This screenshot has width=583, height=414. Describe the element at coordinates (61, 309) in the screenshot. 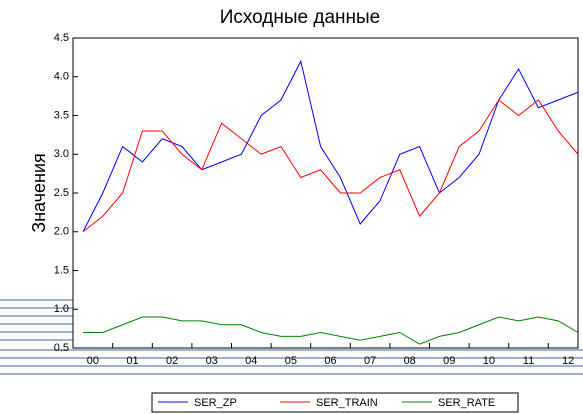

I see `y-tick-label: 1.0` at that location.